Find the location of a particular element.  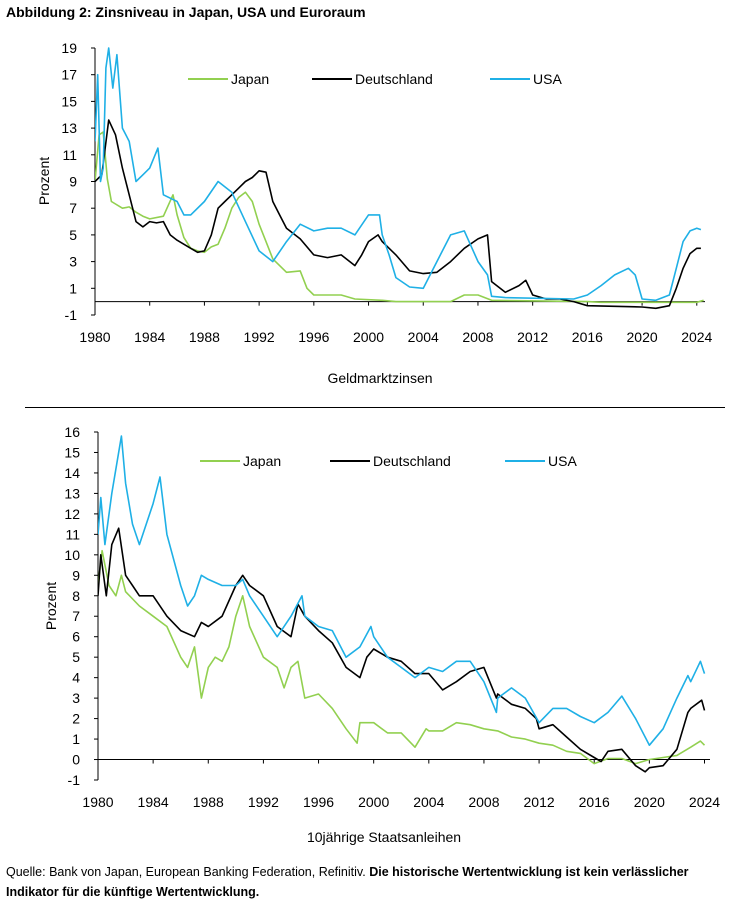

mm-y-tick-label: 15 is located at coordinates (69, 101).